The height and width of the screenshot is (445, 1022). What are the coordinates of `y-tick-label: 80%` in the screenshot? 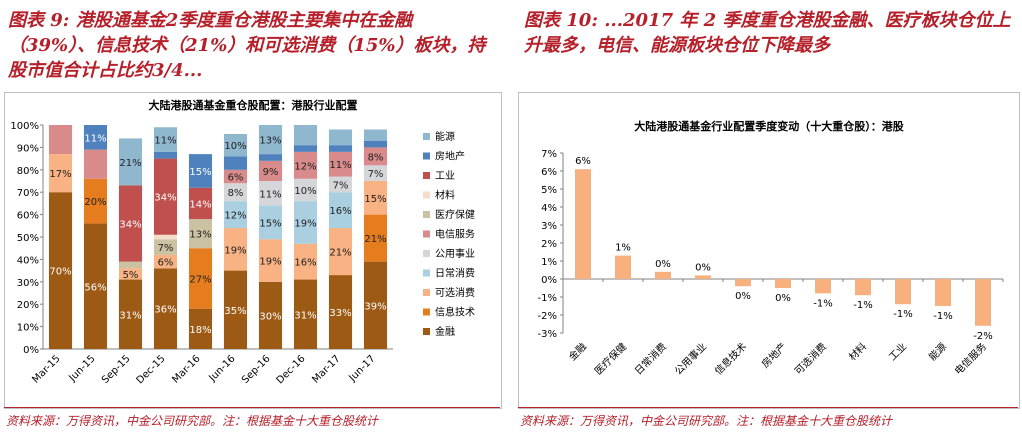 It's located at (28, 171).